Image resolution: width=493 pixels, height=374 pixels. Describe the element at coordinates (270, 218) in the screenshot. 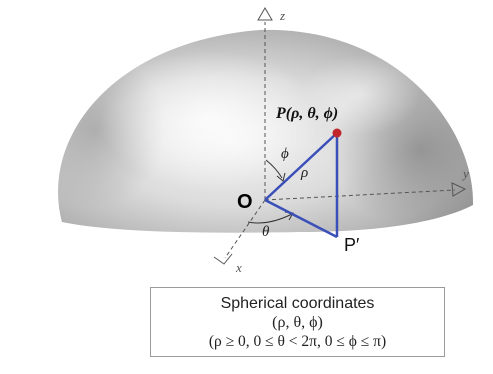

I see `theta-arc` at that location.